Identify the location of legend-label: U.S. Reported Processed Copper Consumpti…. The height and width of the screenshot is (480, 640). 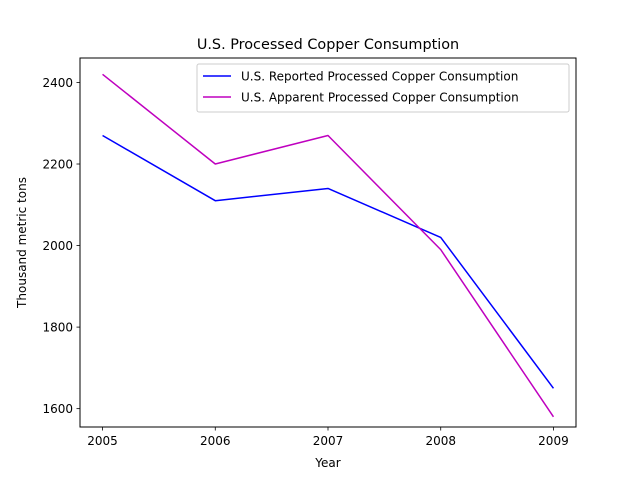
(379, 77).